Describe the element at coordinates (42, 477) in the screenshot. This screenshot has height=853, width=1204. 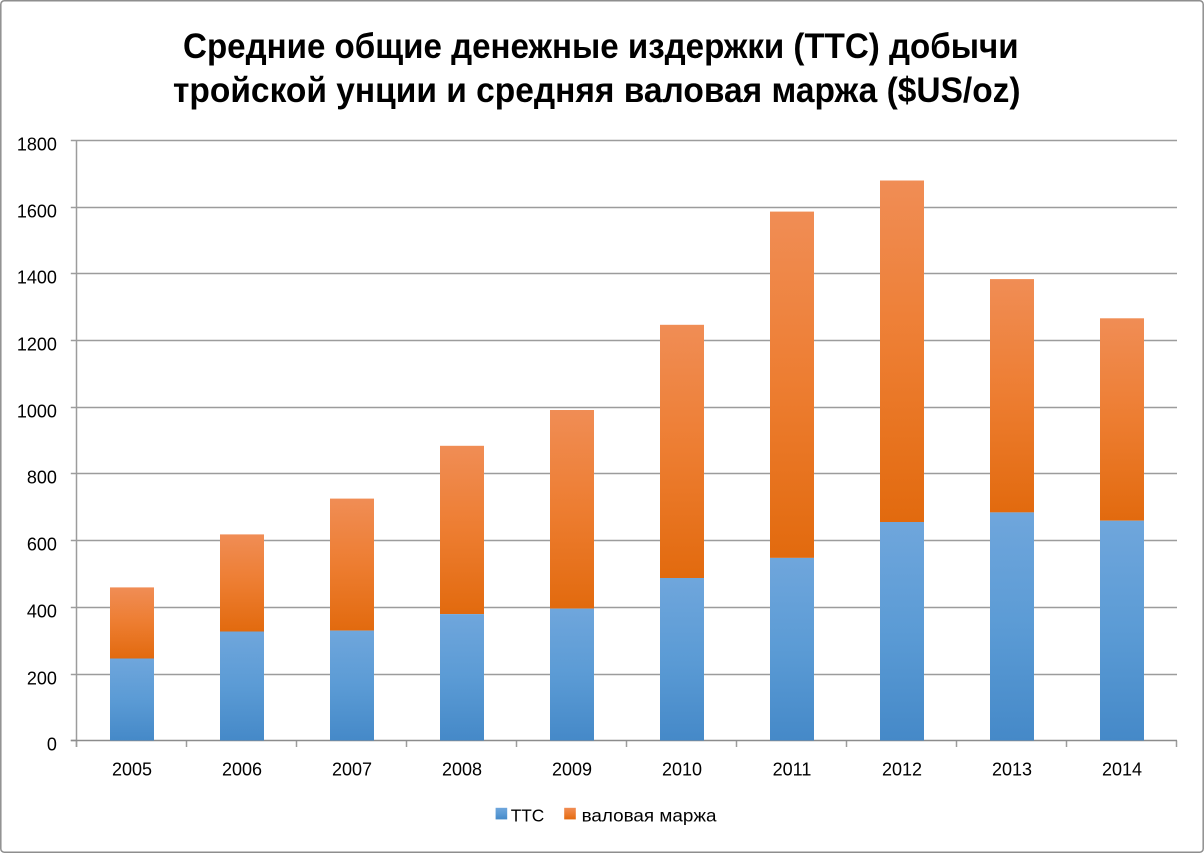
I see `svg-text: 800` at that location.